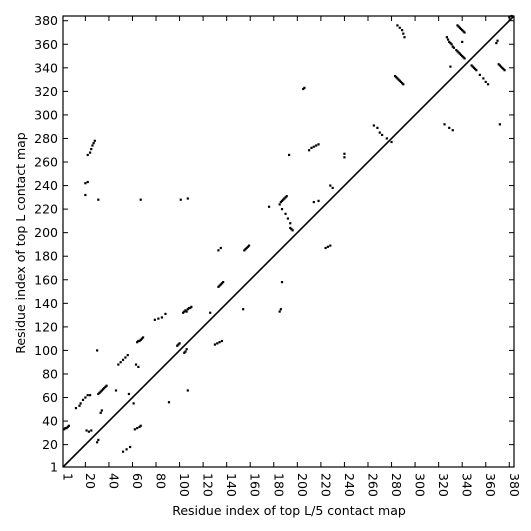 This screenshot has height=531, width=531. I want to click on x-tick-label: 320, so click(443, 485).